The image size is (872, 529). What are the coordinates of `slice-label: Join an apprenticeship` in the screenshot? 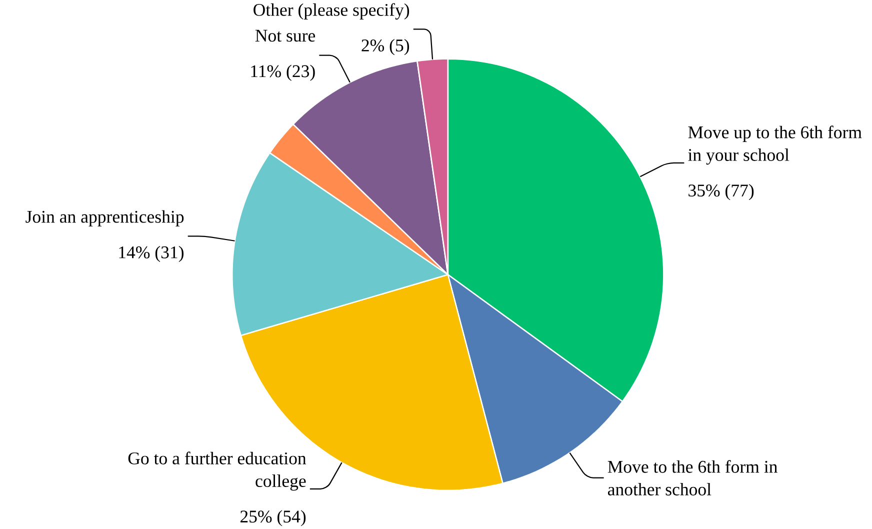 It's located at (105, 218).